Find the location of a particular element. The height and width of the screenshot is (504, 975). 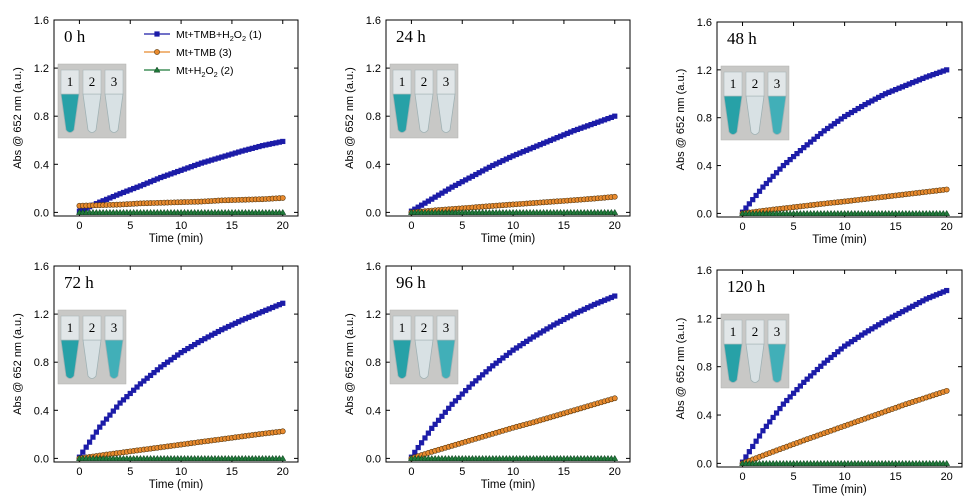

x-tick-label: 20 is located at coordinates (615, 472).